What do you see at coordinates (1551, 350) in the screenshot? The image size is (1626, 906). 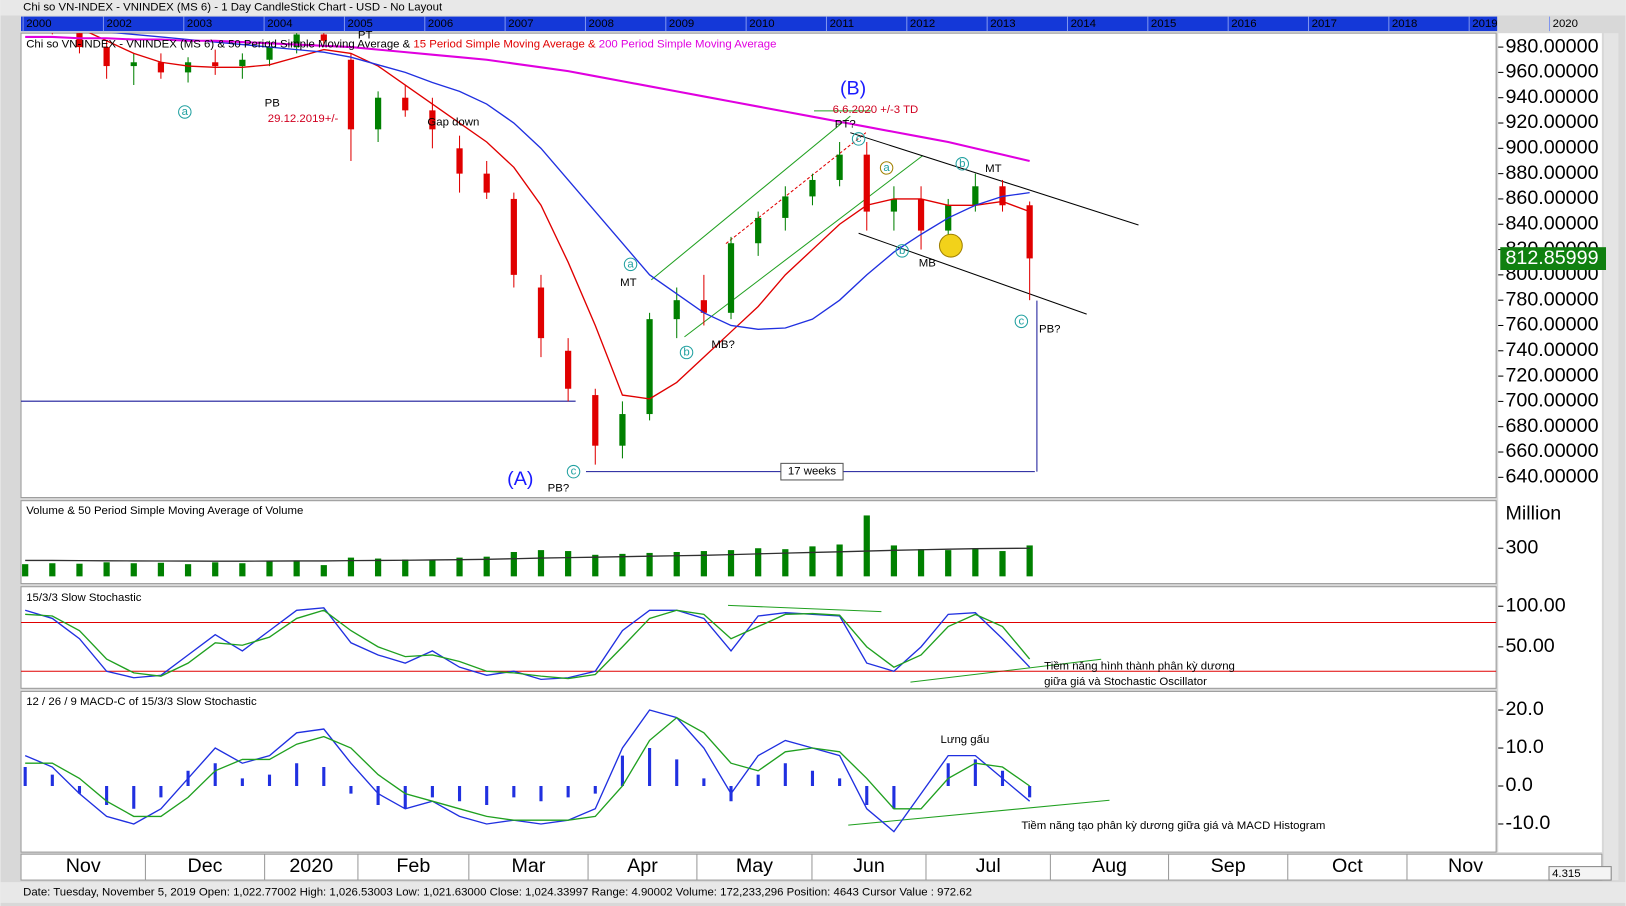 I see `y-tick-label: 740.00000` at bounding box center [1551, 350].